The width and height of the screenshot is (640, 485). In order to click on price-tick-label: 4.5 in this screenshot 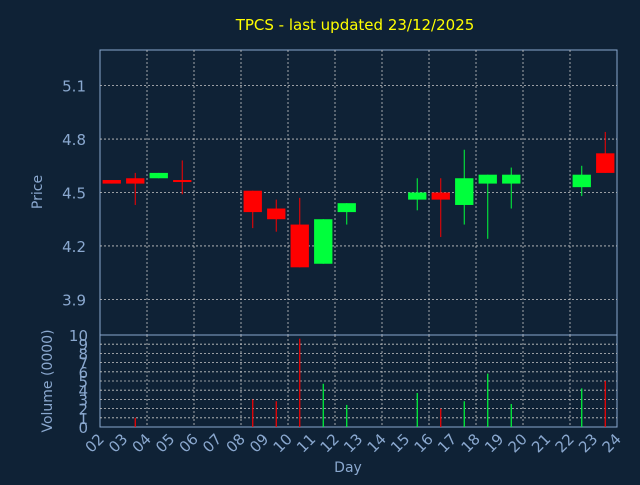, I will do `click(74, 194)`.